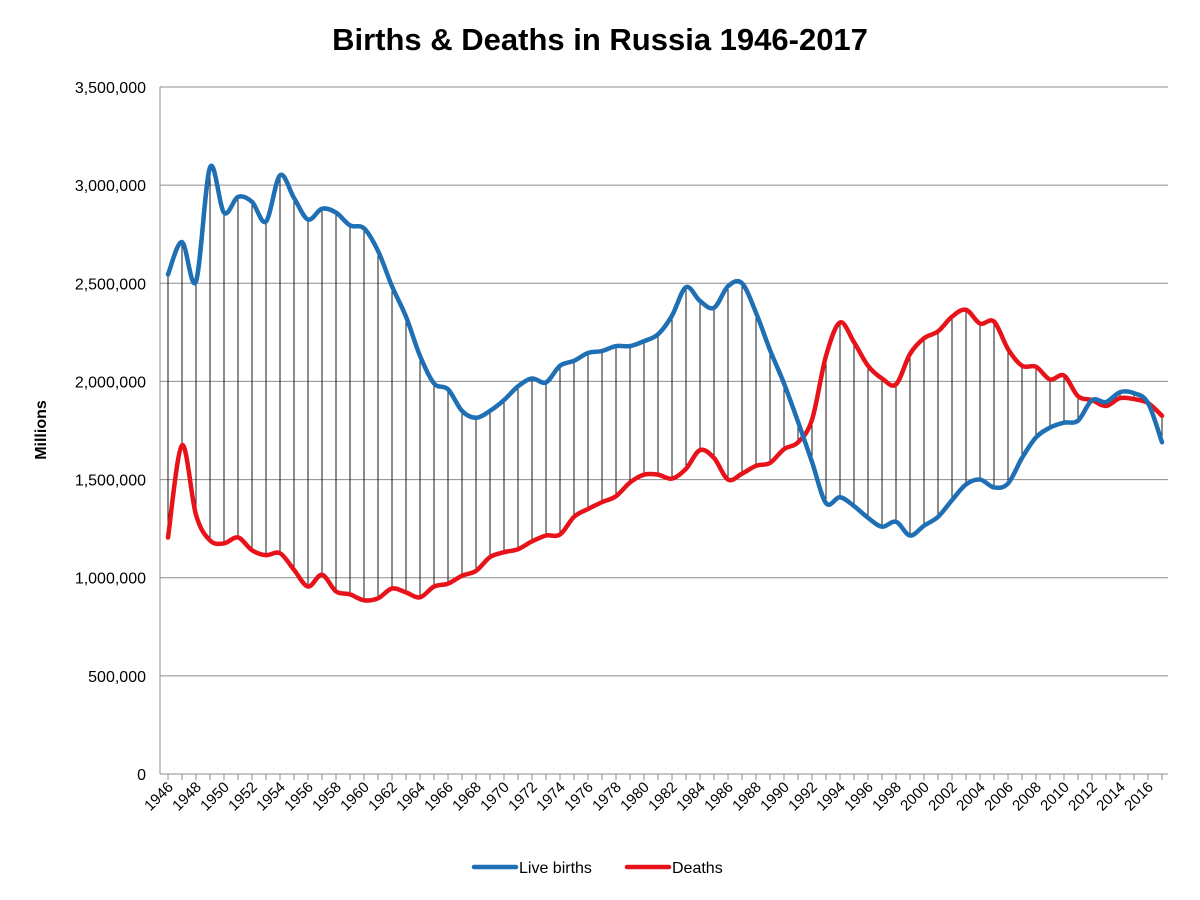 Image resolution: width=1200 pixels, height=900 pixels. Describe the element at coordinates (110, 88) in the screenshot. I see `y-tick-label: 3,500,000` at that location.